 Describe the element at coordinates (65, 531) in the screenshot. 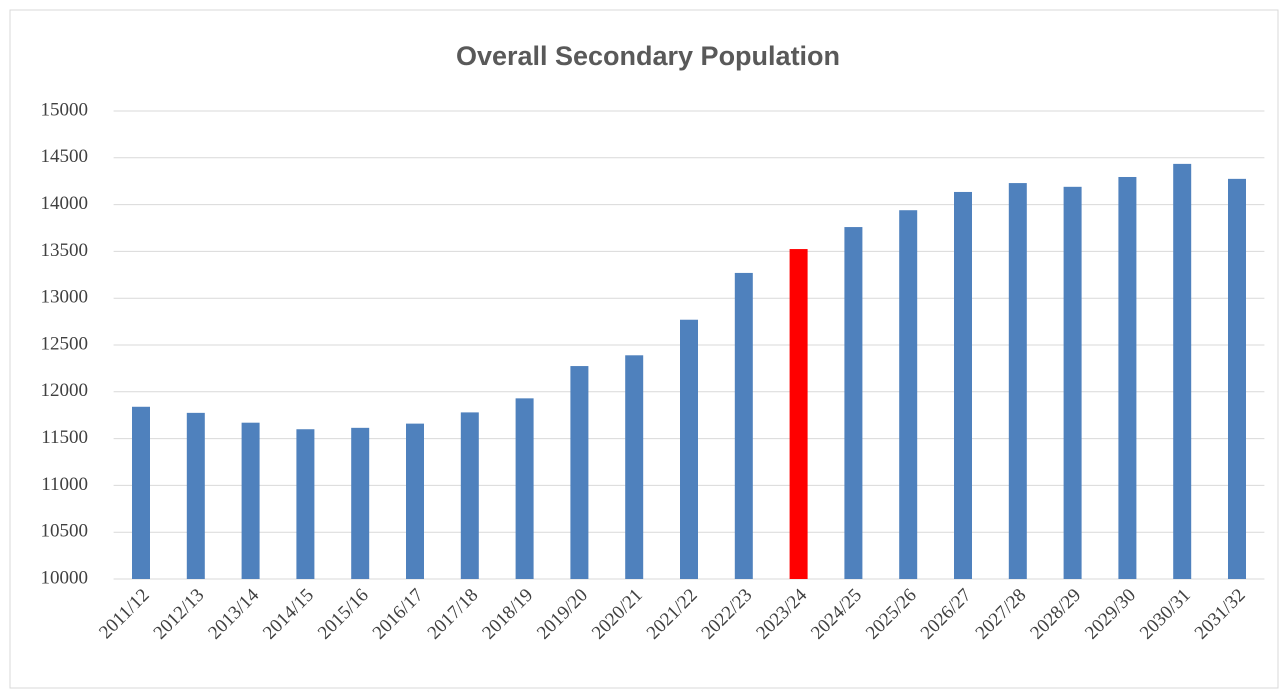

I see `y-tick-label: 10500` at that location.